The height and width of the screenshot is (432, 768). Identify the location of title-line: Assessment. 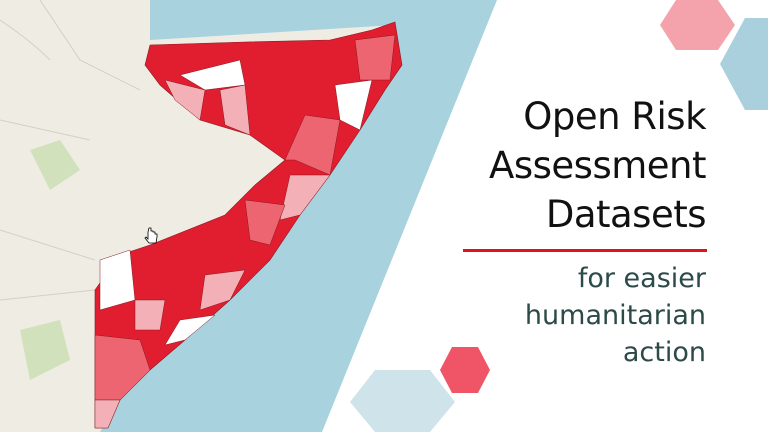
(597, 165).